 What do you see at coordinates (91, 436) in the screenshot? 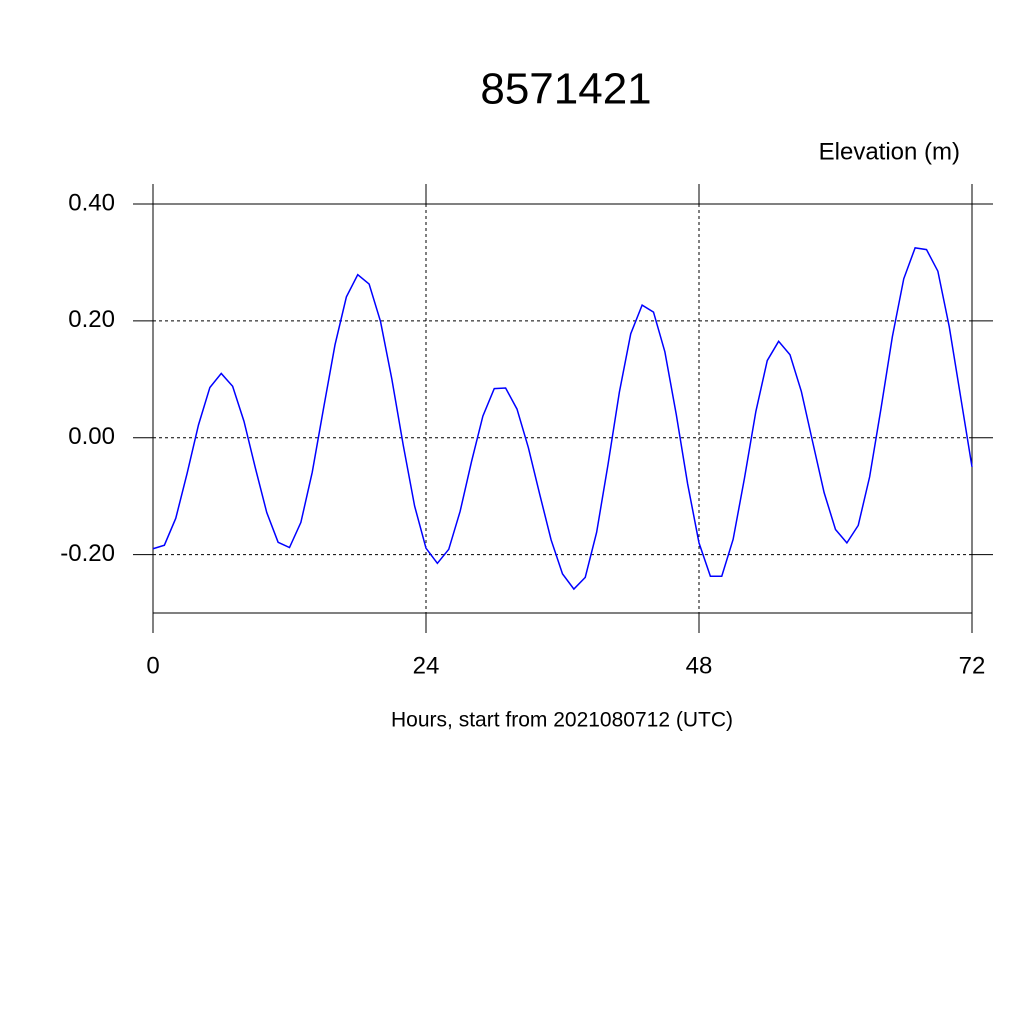
I see `y-tick-label: 0.00` at bounding box center [91, 436].